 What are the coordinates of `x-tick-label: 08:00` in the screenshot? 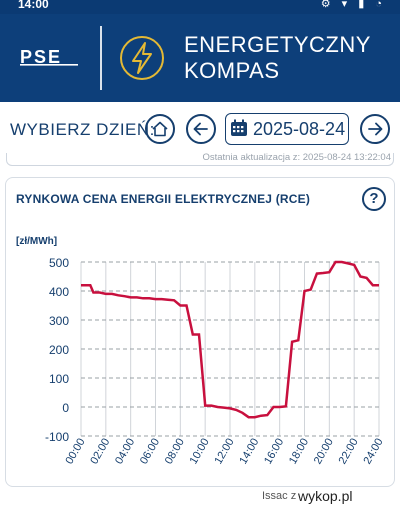 It's located at (175, 452).